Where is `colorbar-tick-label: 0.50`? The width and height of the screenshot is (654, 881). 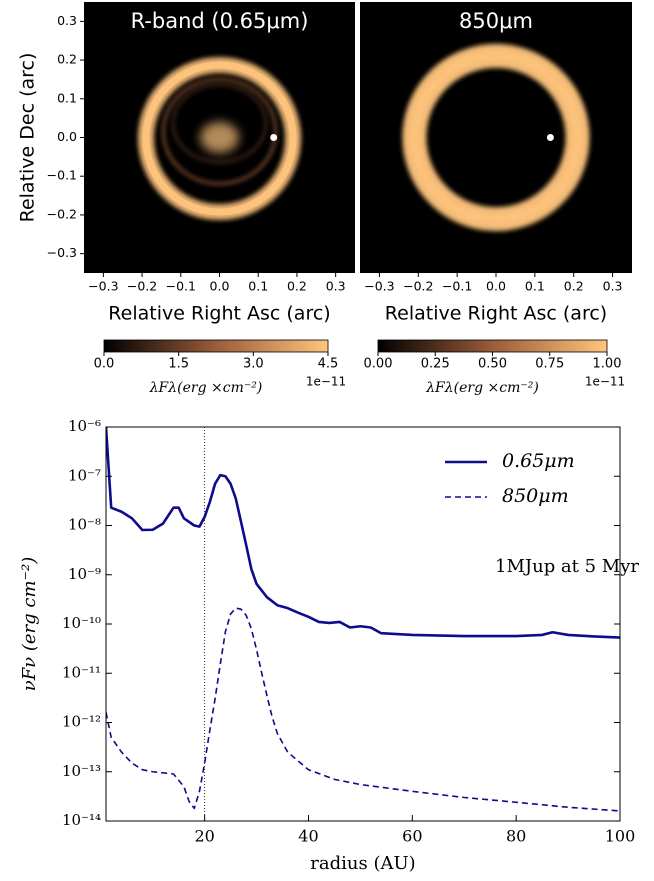 colorbar-tick-label: 0.50 is located at coordinates (492, 364).